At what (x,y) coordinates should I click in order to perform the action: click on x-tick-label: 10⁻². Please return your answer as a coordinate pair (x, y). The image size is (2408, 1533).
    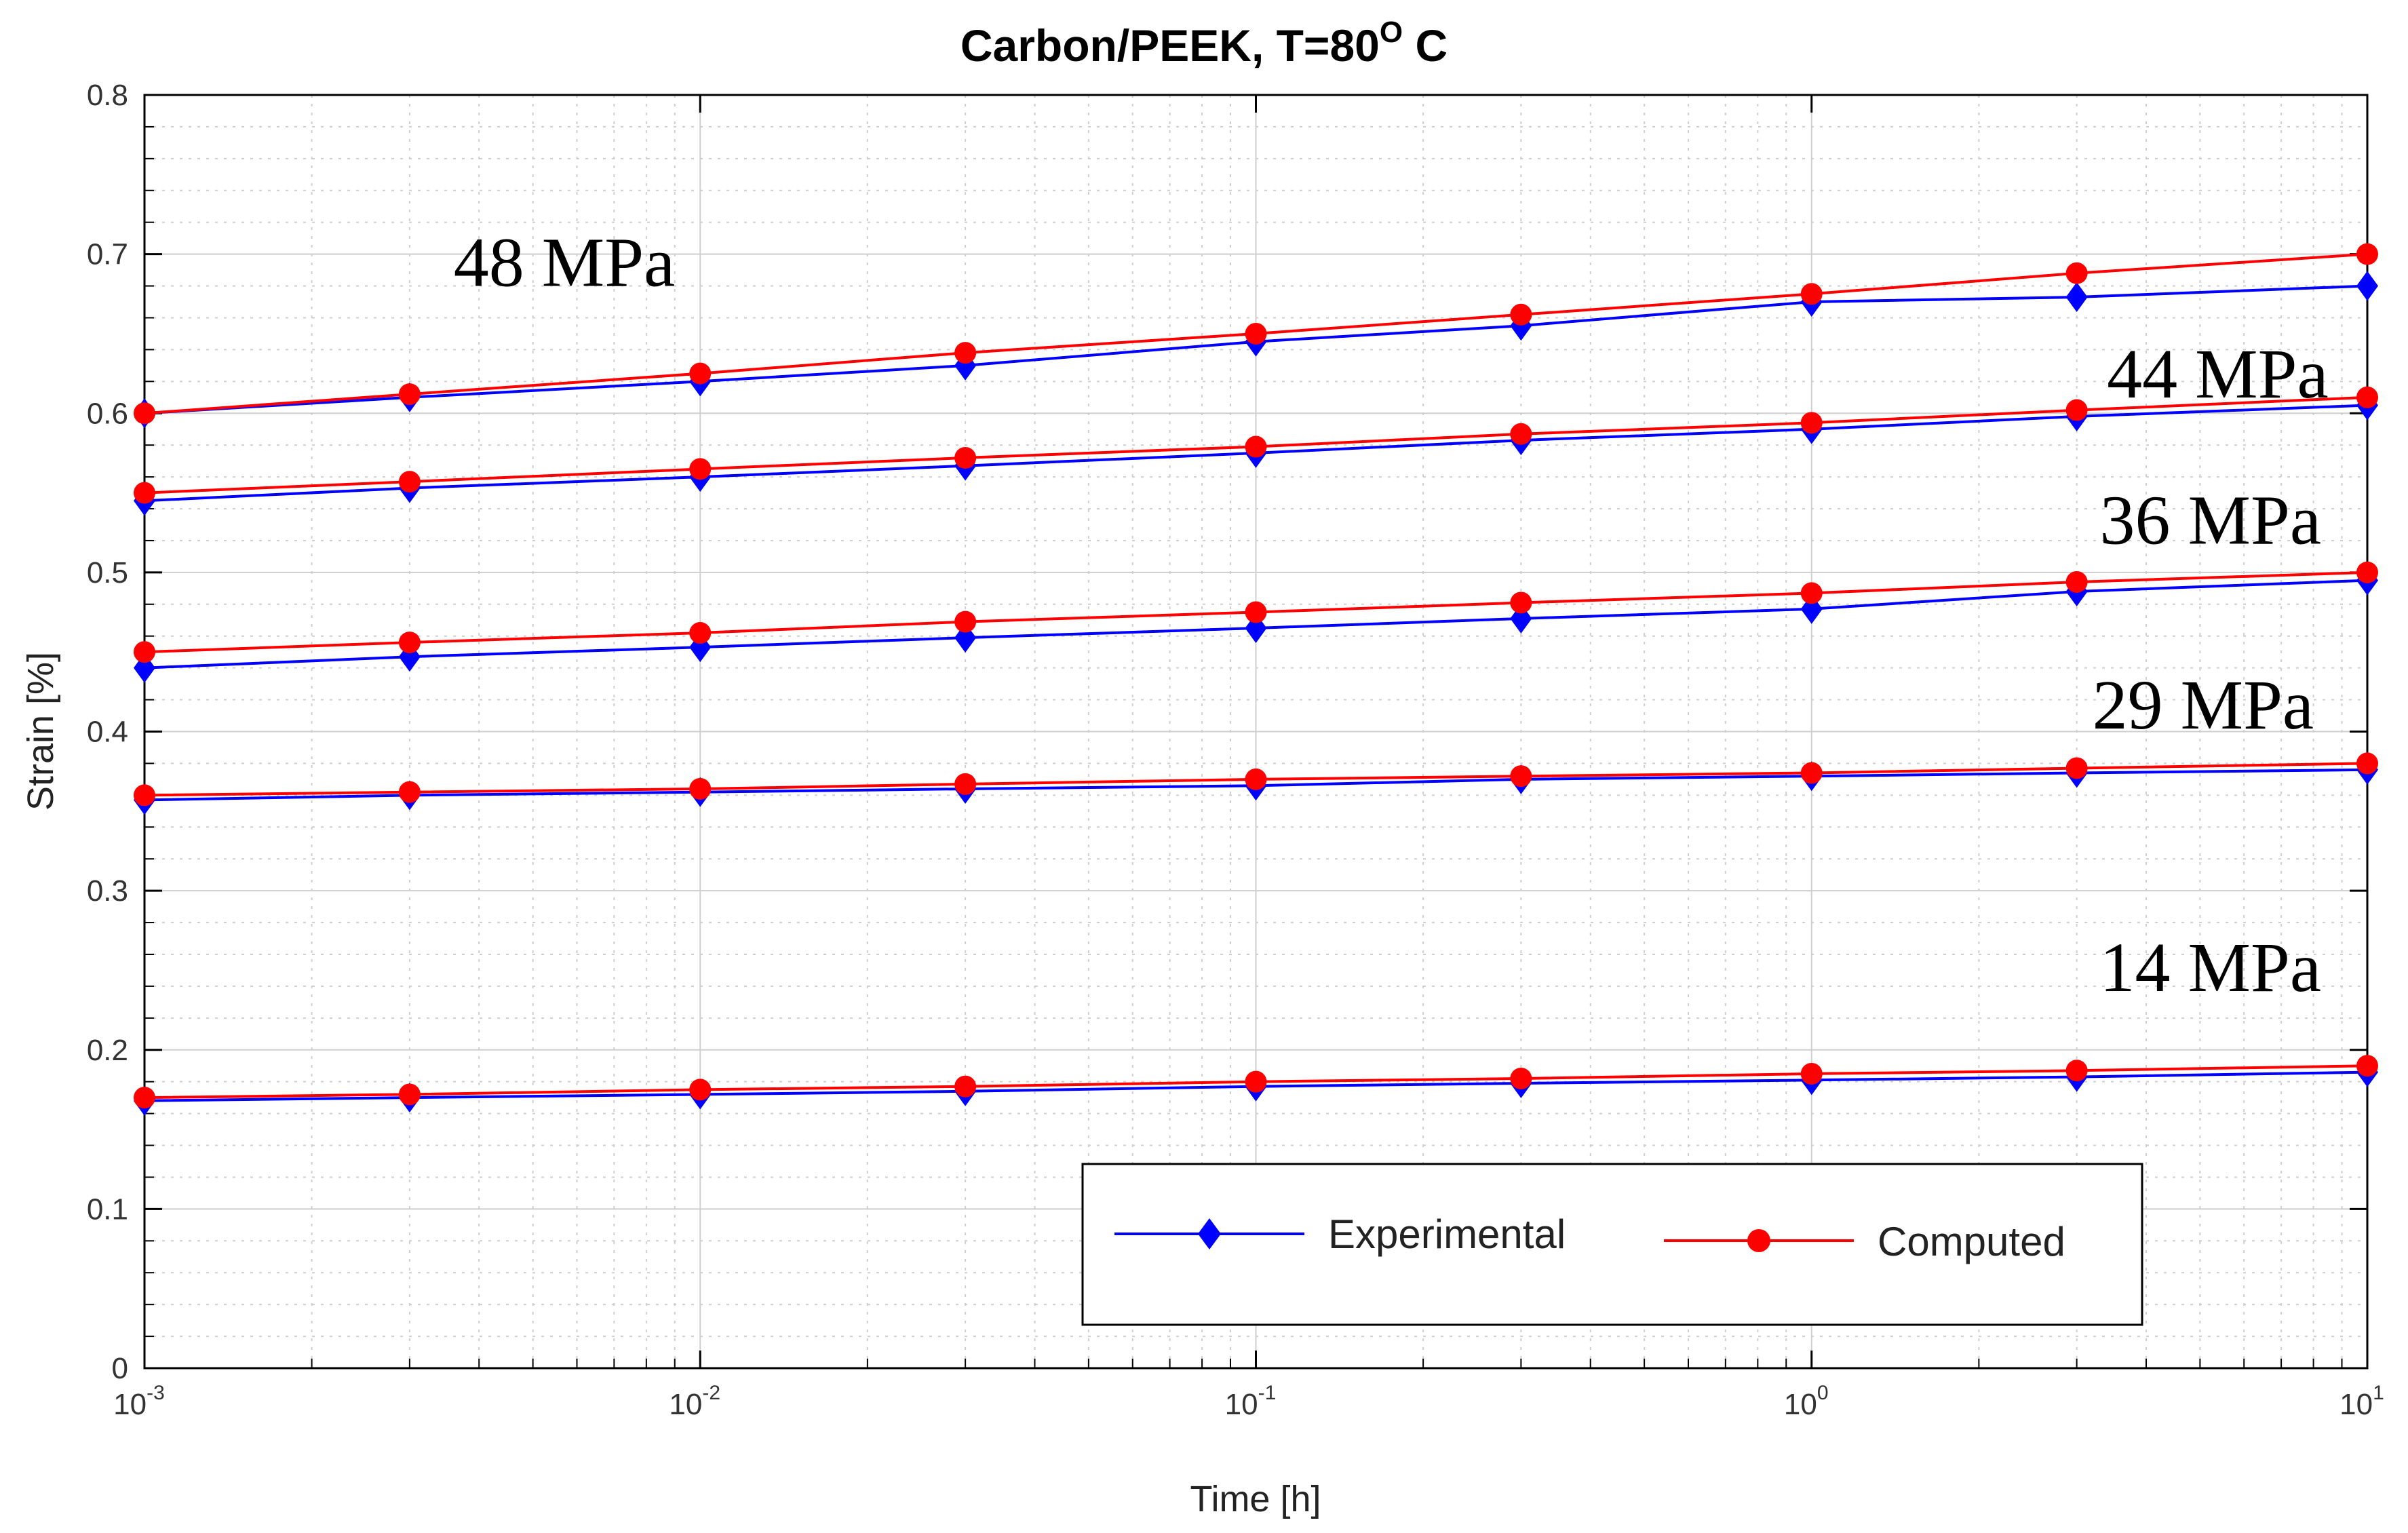
    Looking at the image, I should click on (694, 1401).